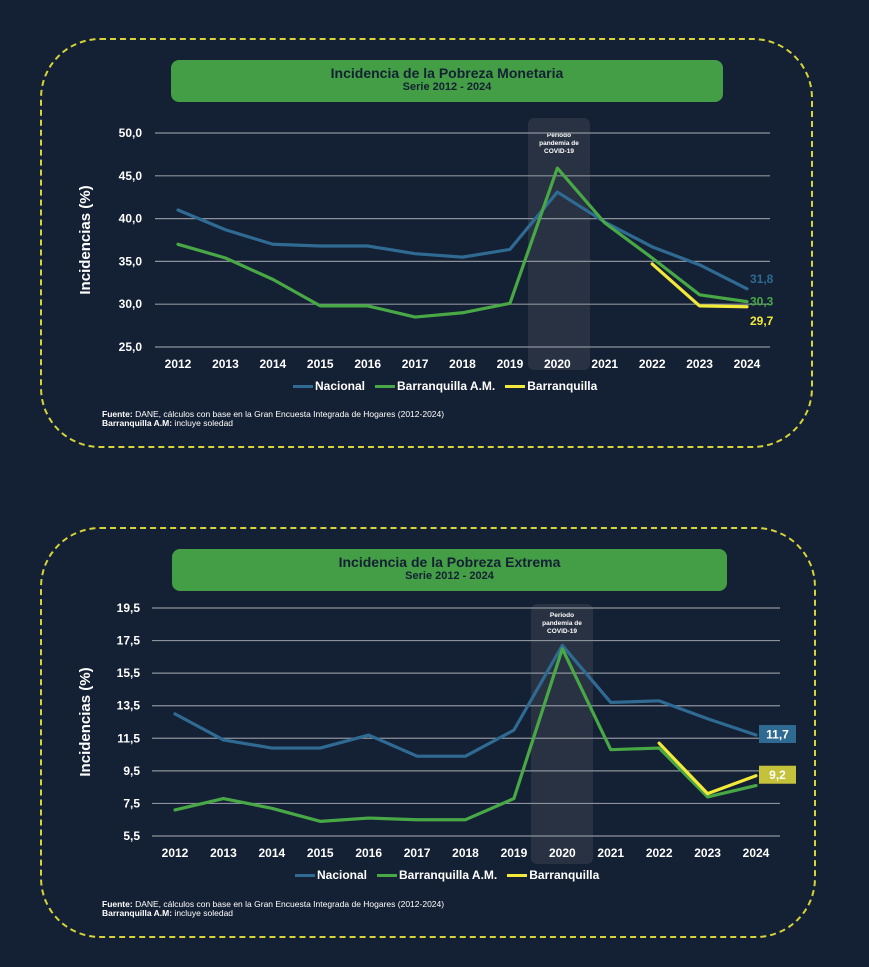 This screenshot has width=869, height=967. Describe the element at coordinates (129, 673) in the screenshot. I see `y-tick-label: 15,5` at that location.